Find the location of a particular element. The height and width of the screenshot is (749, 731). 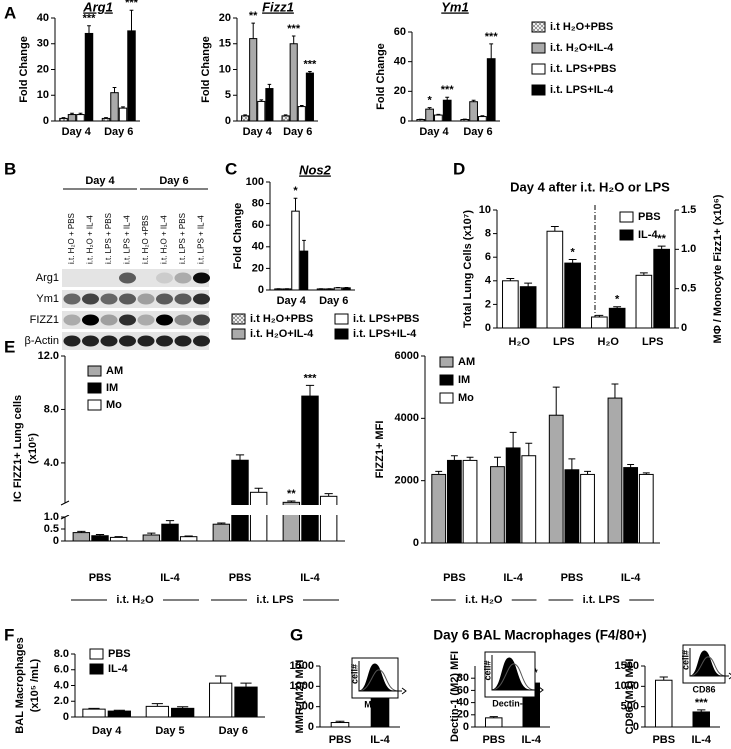

y-tick-label: 8.0 is located at coordinates (51, 409).